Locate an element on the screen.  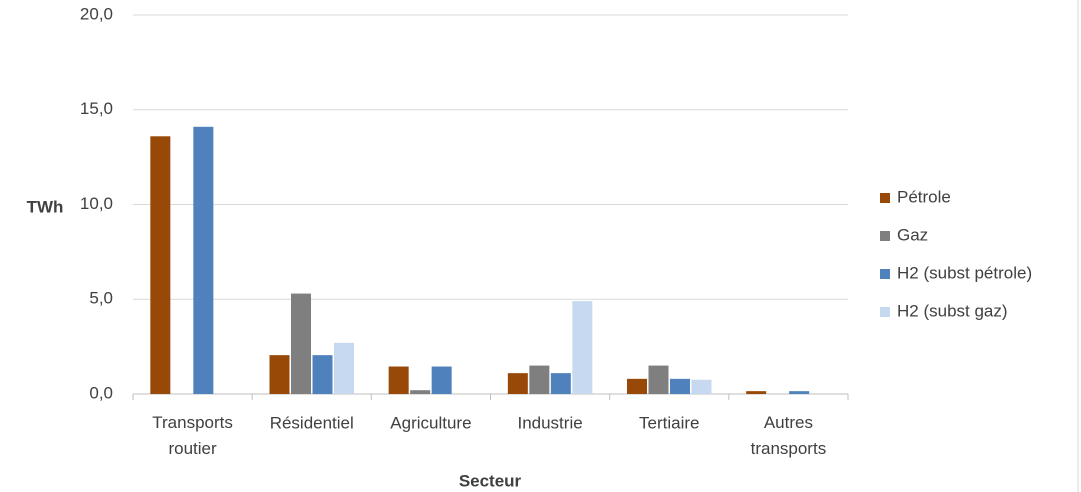
legend-label: H2 (subst gaz) is located at coordinates (952, 310).